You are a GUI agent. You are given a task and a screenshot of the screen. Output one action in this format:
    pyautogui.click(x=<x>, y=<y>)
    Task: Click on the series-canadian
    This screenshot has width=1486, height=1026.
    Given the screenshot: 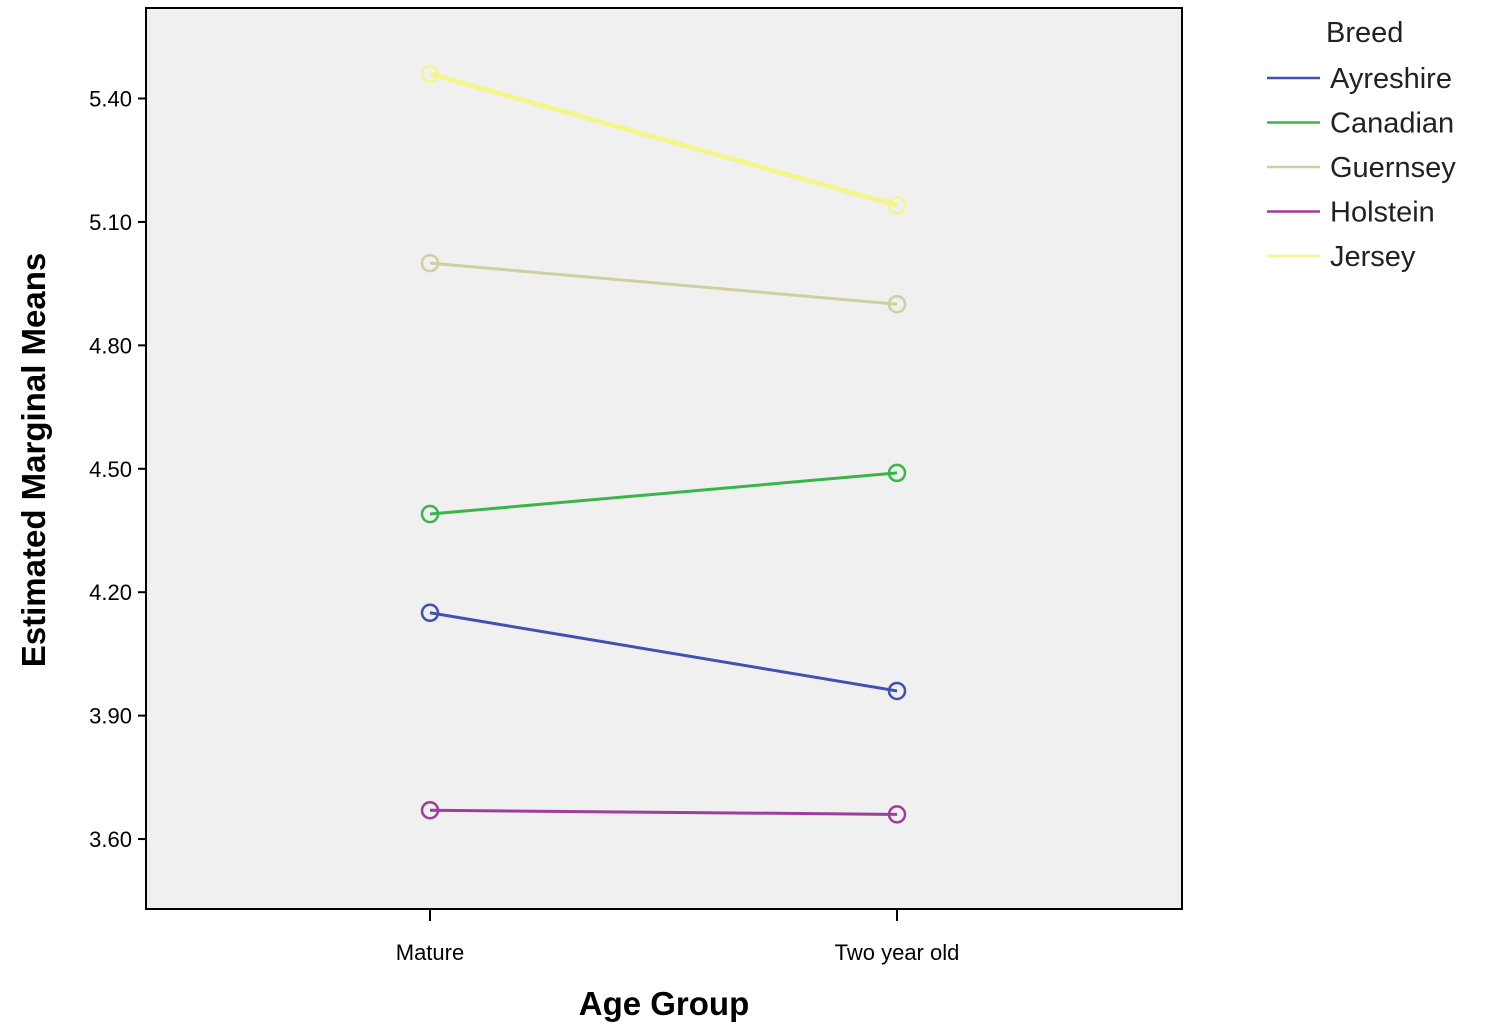 What is the action you would take?
    pyautogui.click(x=663, y=493)
    